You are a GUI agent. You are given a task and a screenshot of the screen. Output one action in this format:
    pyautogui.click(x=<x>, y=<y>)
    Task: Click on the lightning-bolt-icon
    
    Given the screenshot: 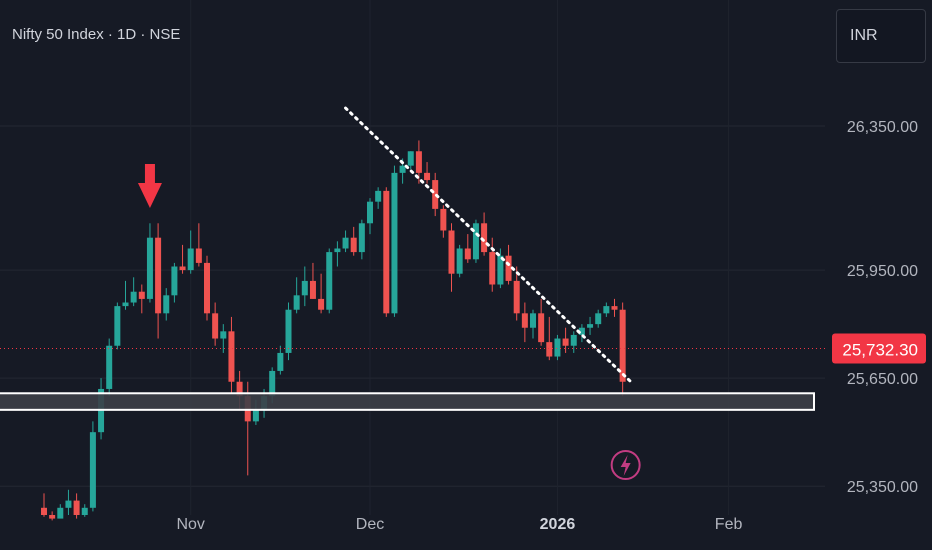 What is the action you would take?
    pyautogui.click(x=625, y=465)
    